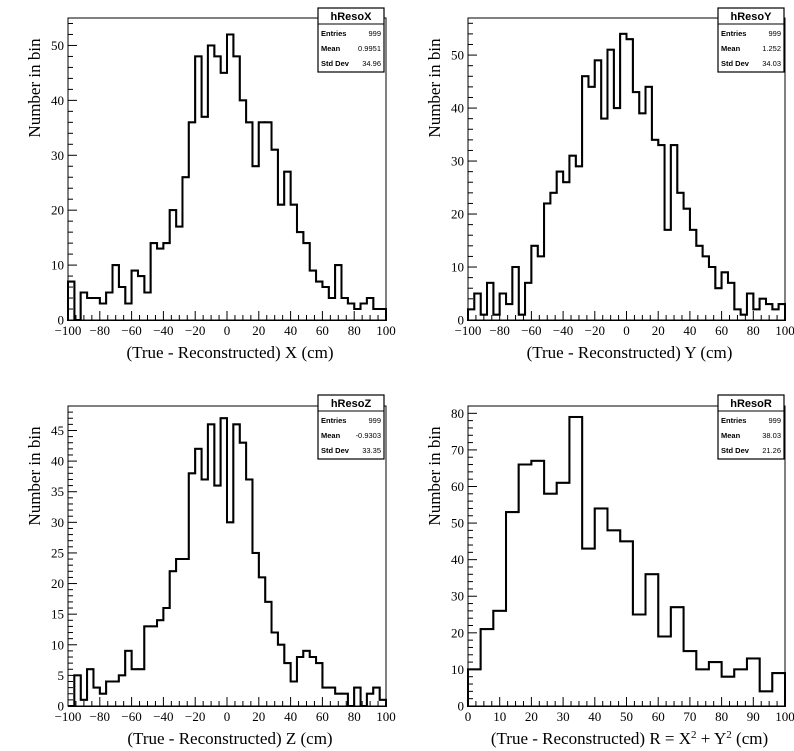 This screenshot has height=751, width=794. What do you see at coordinates (57, 491) in the screenshot?
I see `y-tick-label: 35` at bounding box center [57, 491].